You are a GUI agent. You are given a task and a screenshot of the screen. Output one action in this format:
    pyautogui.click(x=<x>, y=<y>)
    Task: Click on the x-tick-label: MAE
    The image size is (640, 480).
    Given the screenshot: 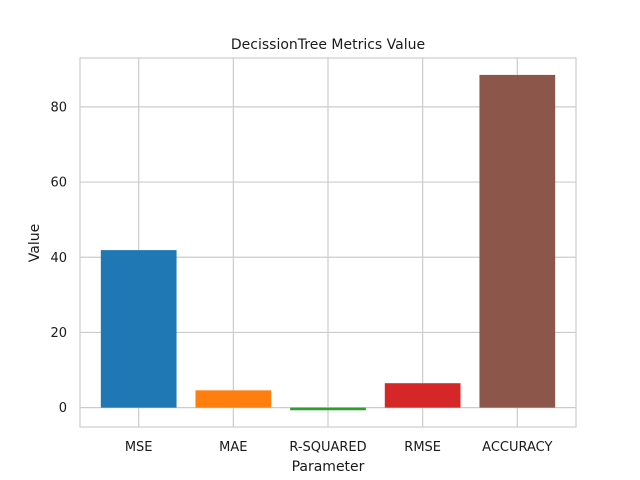 What is the action you would take?
    pyautogui.click(x=233, y=447)
    